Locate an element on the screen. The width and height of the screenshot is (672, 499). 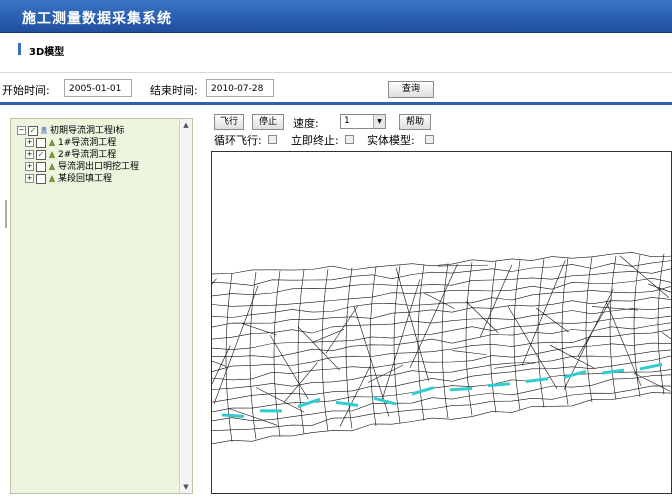
splitter-handle is located at coordinates (6, 214).